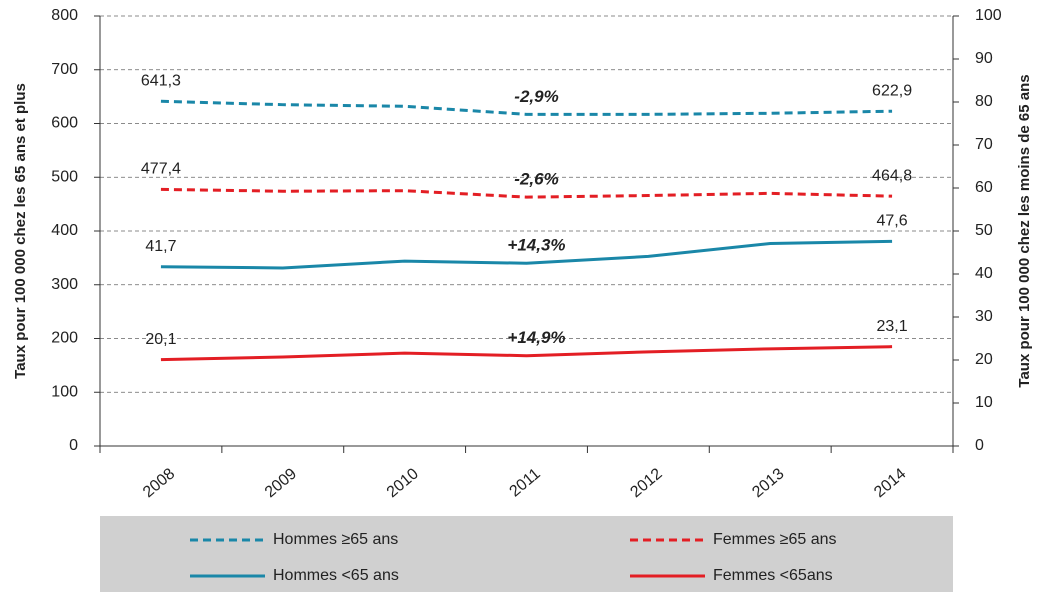  Describe the element at coordinates (646, 483) in the screenshot. I see `x-tick-label: 2012` at that location.